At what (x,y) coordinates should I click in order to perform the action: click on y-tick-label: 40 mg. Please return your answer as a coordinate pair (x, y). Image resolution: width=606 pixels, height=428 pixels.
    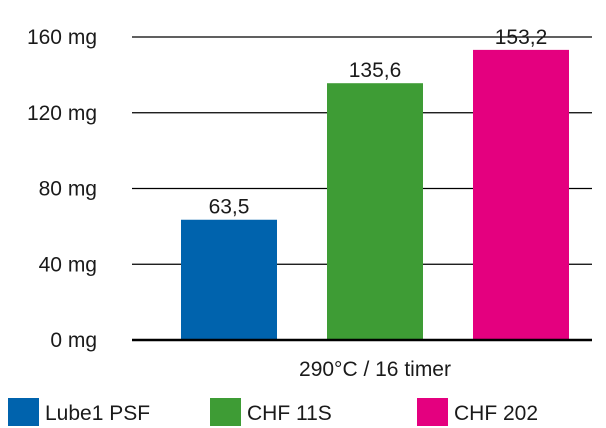
    Looking at the image, I should click on (68, 264).